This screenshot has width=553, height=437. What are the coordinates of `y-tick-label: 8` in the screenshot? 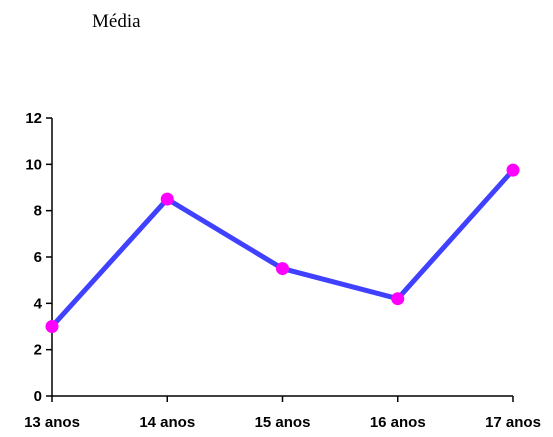 It's located at (38, 211).